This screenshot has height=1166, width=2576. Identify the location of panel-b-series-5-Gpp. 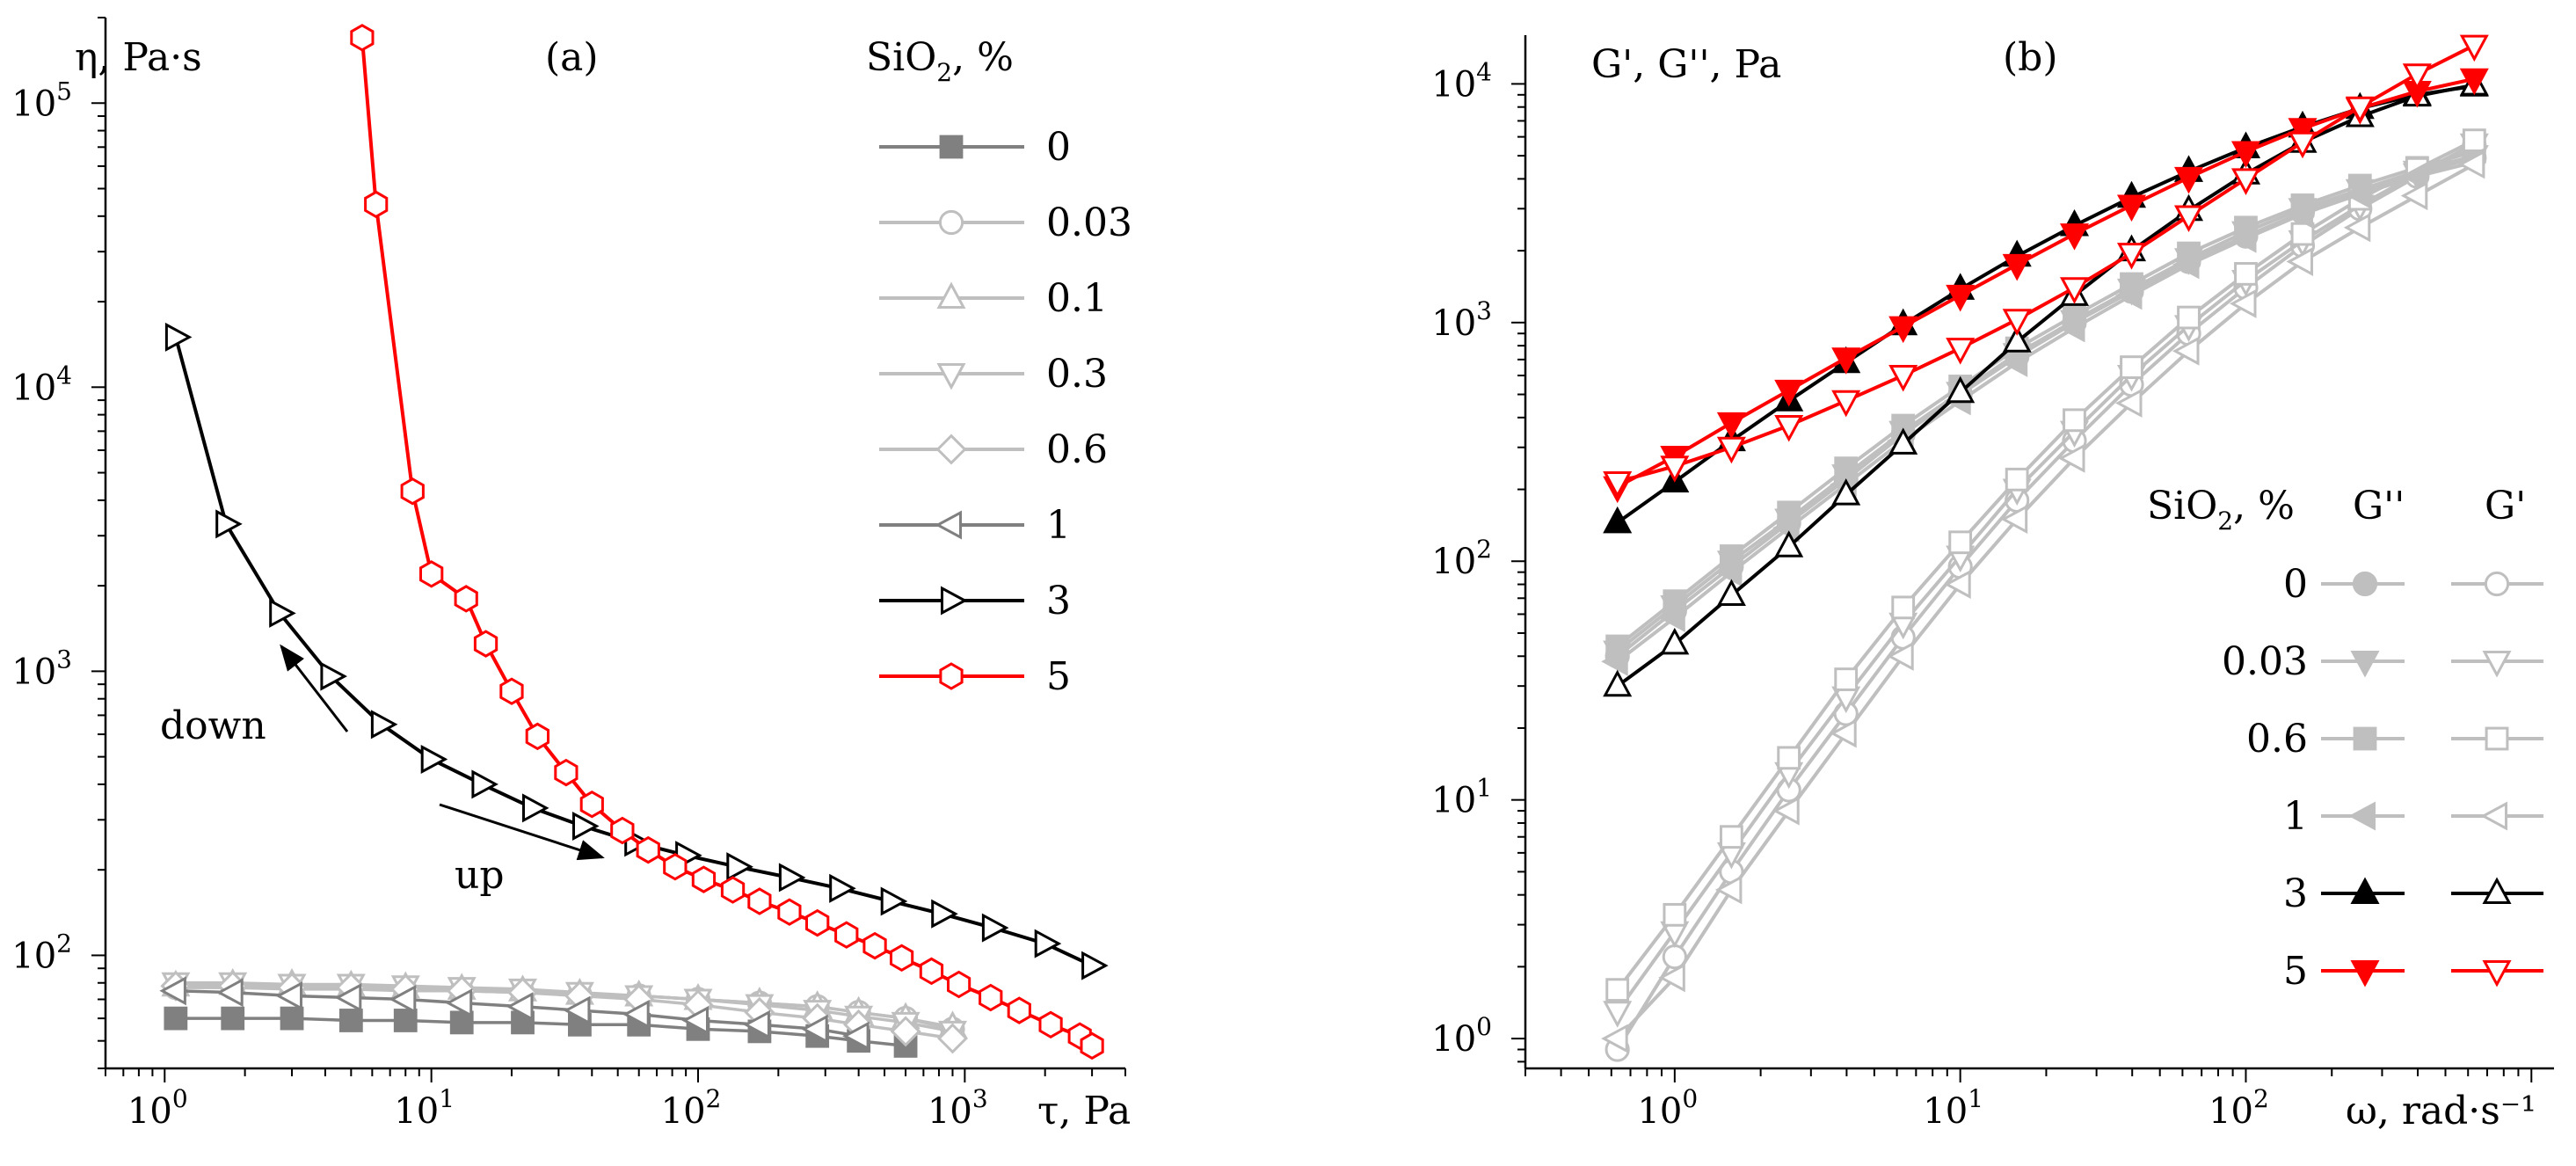
(2046, 286).